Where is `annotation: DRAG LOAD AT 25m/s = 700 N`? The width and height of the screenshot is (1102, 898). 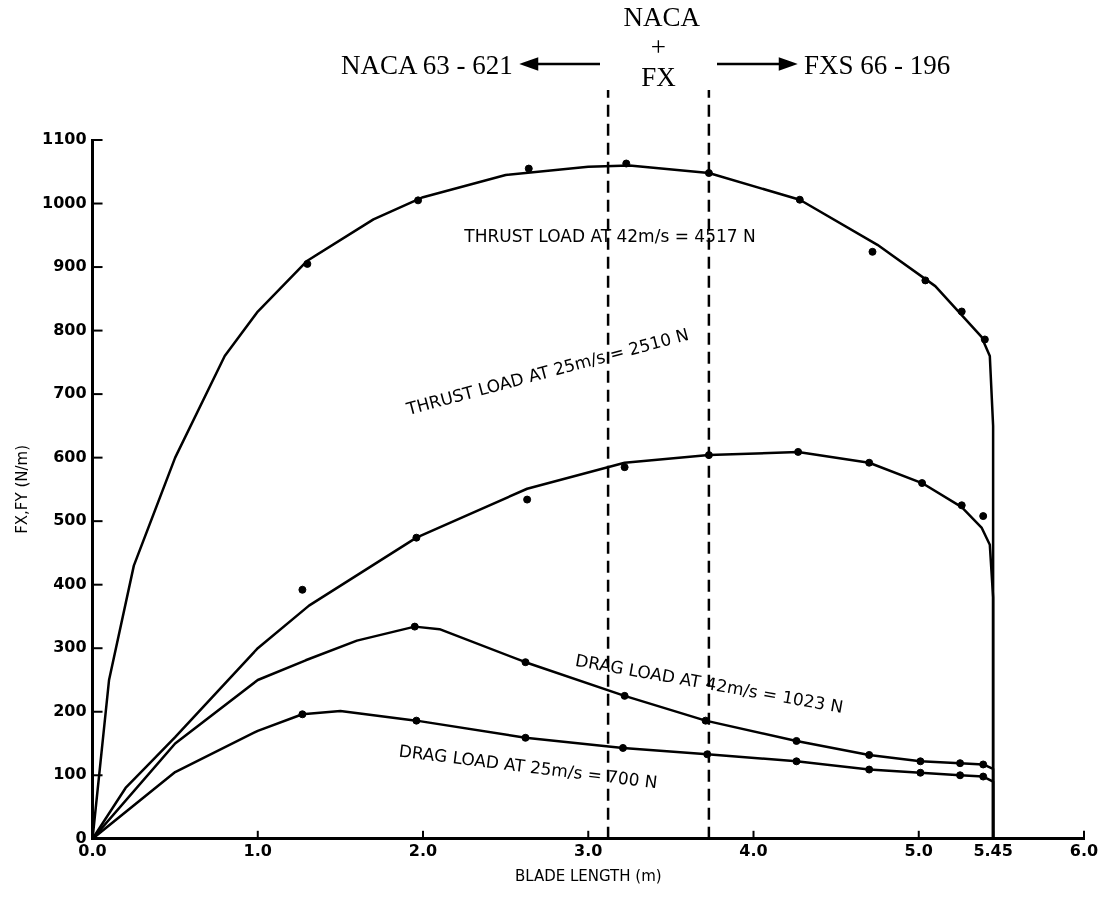 annotation: DRAG LOAD AT 25m/s = 700 N is located at coordinates (528, 766).